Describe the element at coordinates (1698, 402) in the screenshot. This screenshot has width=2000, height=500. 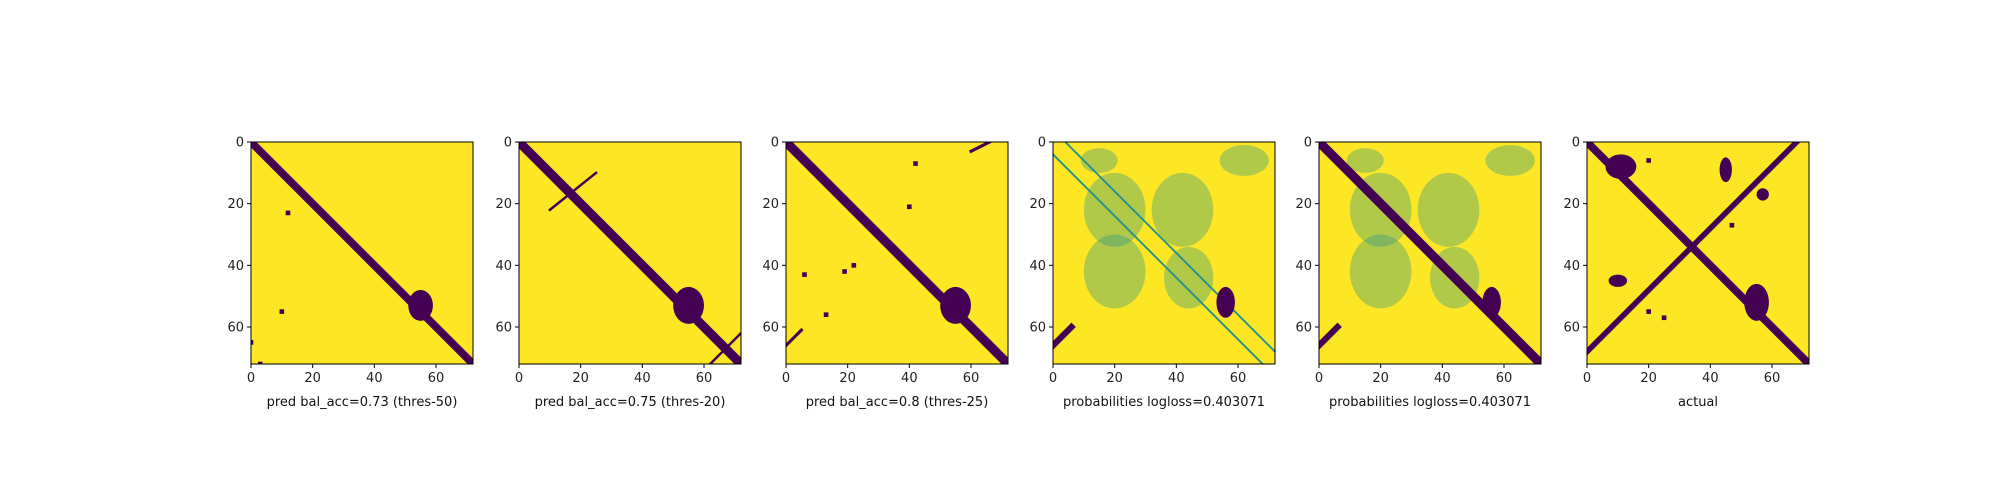
I see `x-axis-label: actual` at that location.